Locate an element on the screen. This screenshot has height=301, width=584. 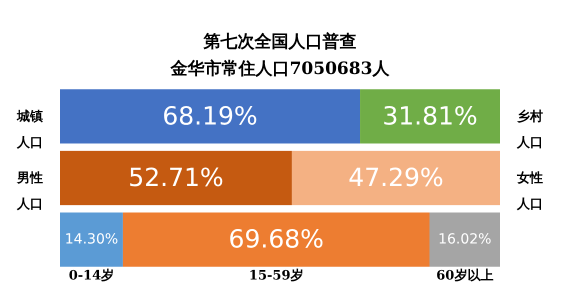
data-label: 68.19% is located at coordinates (210, 115).